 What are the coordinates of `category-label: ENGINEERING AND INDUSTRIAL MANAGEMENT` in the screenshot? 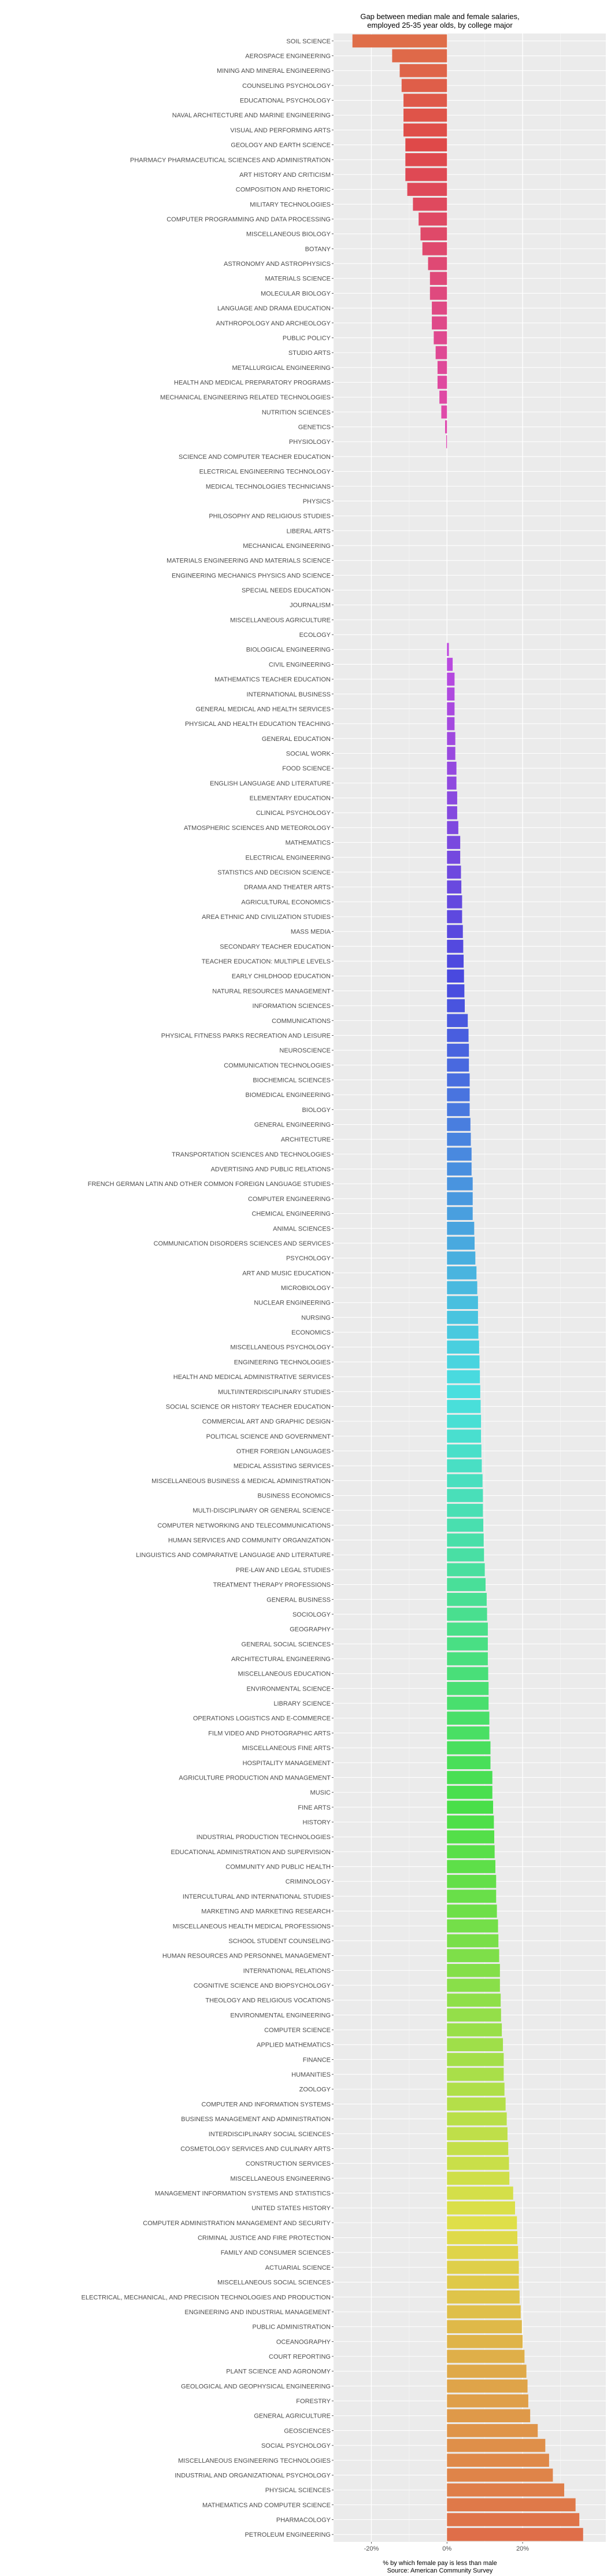 It's located at (257, 2312).